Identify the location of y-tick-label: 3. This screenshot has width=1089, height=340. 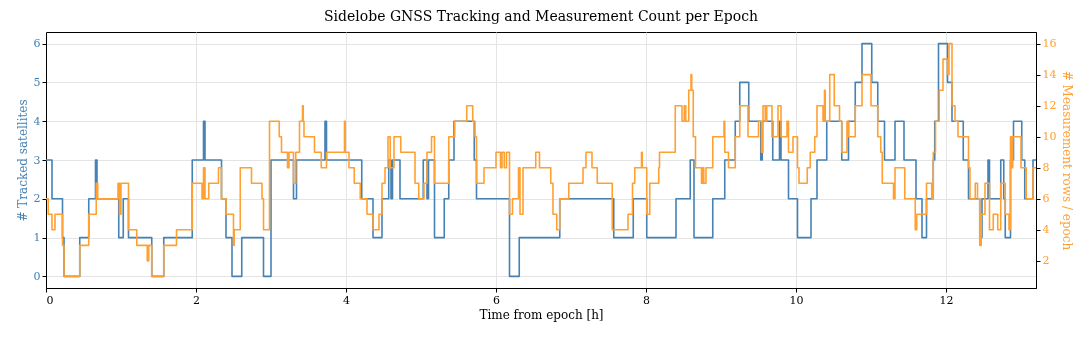
(37, 160).